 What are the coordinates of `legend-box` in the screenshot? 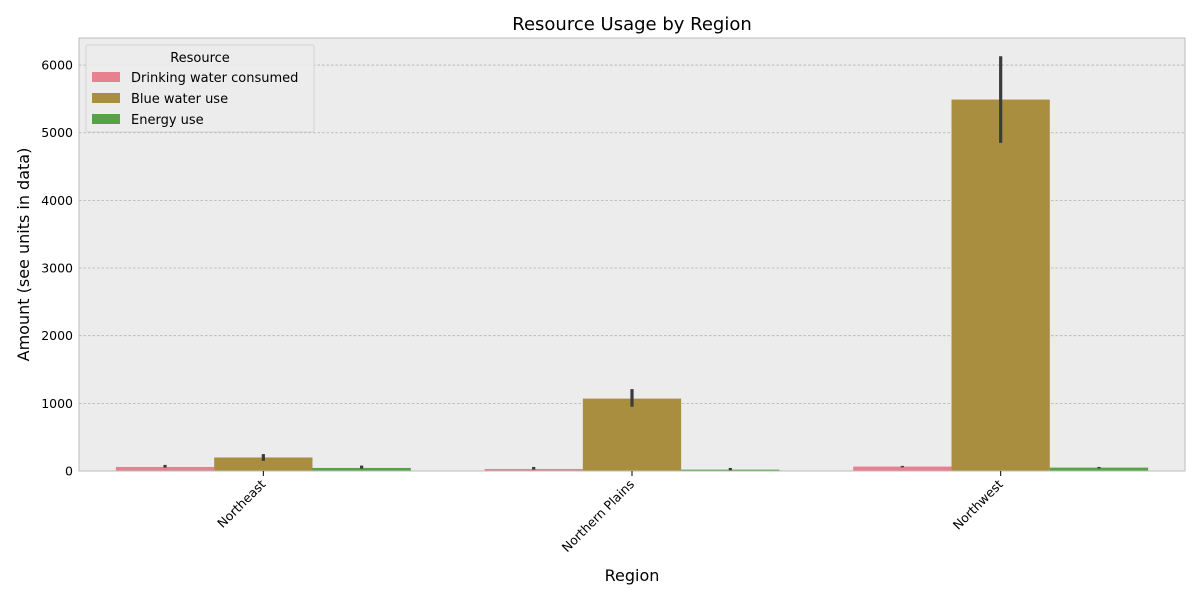 It's located at (200, 88).